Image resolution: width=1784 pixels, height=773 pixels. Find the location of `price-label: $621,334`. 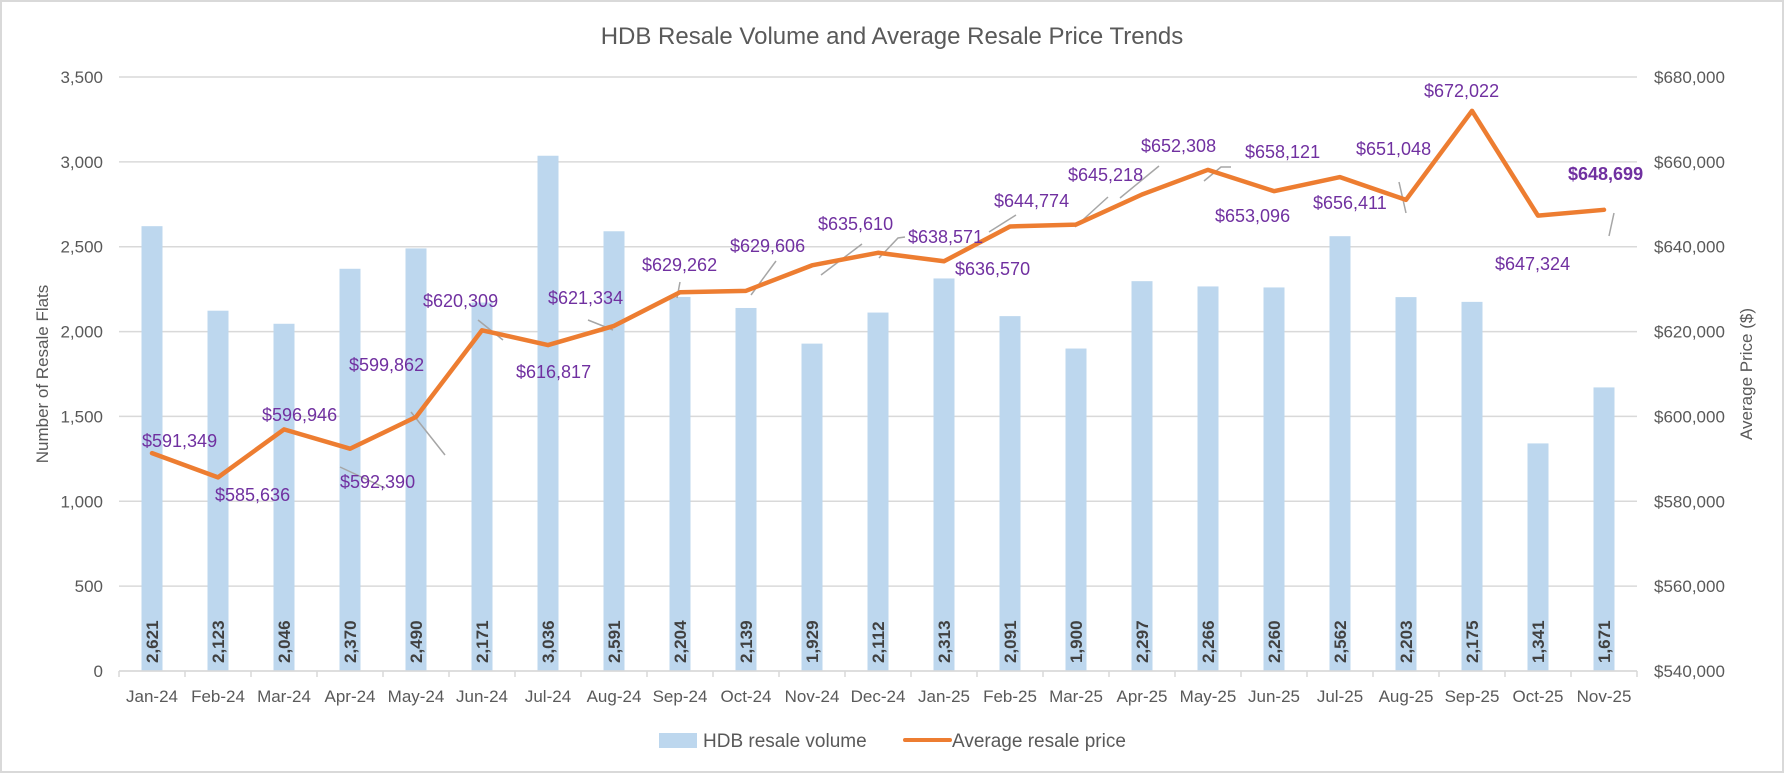

price-label: $621,334 is located at coordinates (585, 298).